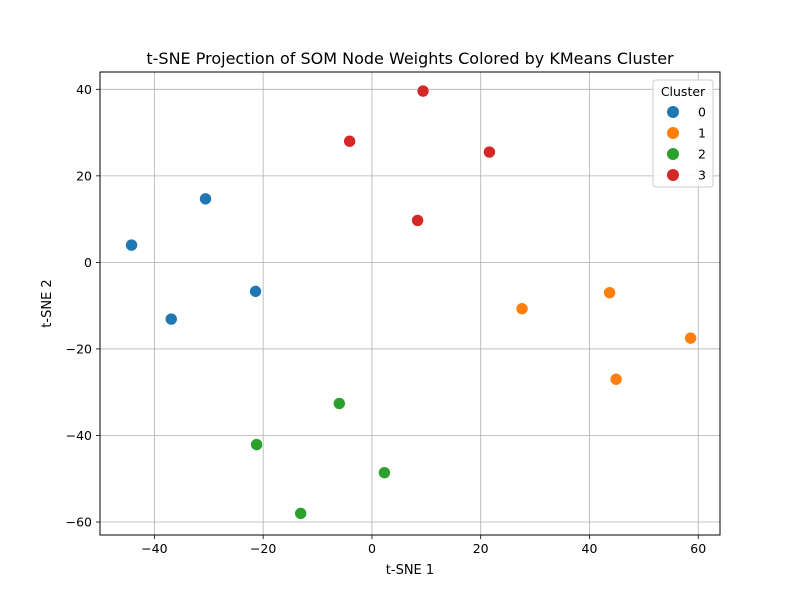  What do you see at coordinates (84, 175) in the screenshot?
I see `y-tick-label: 20` at bounding box center [84, 175].